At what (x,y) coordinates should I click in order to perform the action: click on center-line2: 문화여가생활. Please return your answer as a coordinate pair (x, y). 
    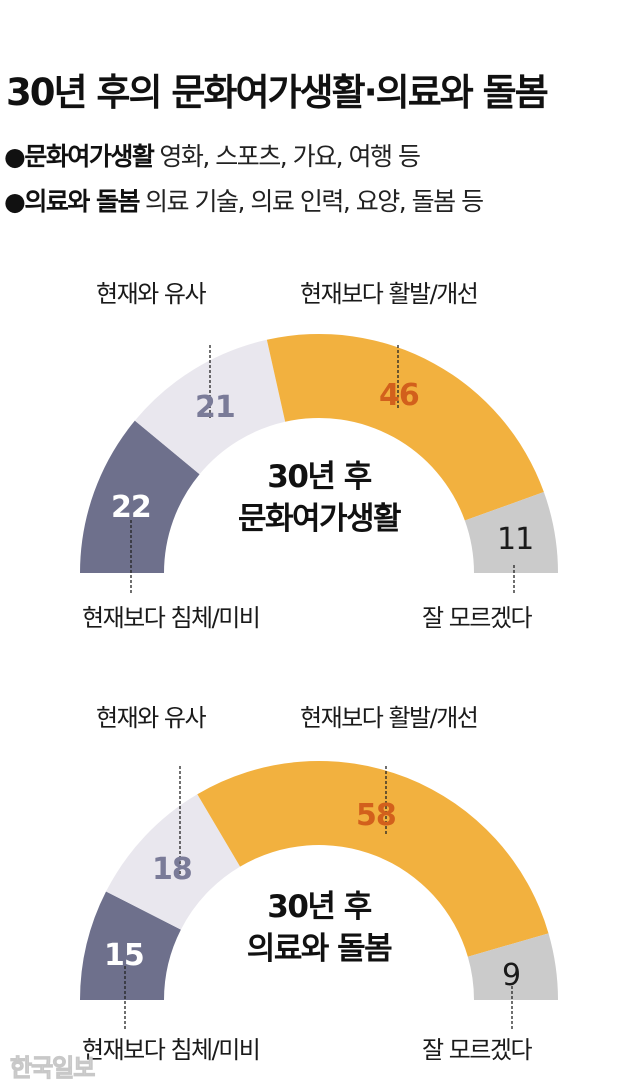
    Looking at the image, I should click on (319, 519).